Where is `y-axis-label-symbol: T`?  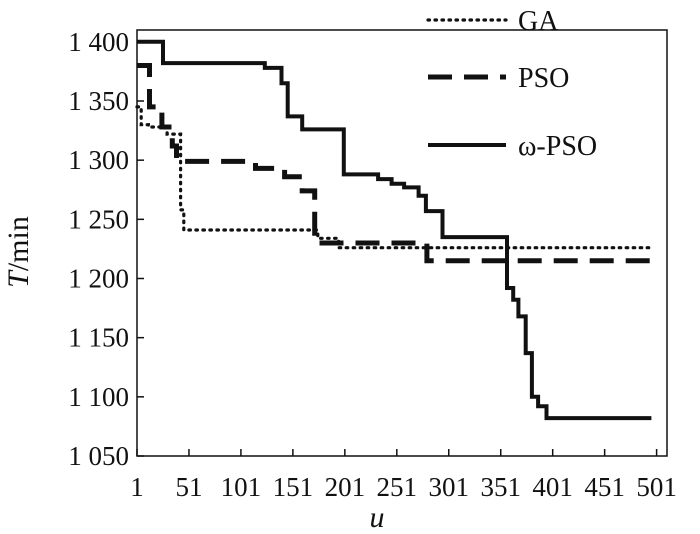
y-axis-label-symbol: T is located at coordinates (18, 278).